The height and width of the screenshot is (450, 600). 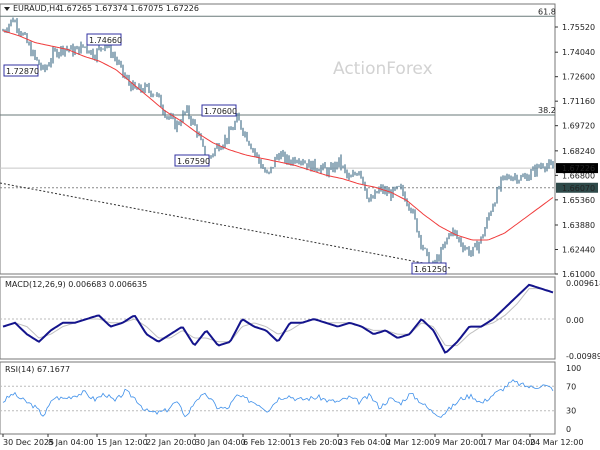 I want to click on macd-line, so click(x=278, y=318).